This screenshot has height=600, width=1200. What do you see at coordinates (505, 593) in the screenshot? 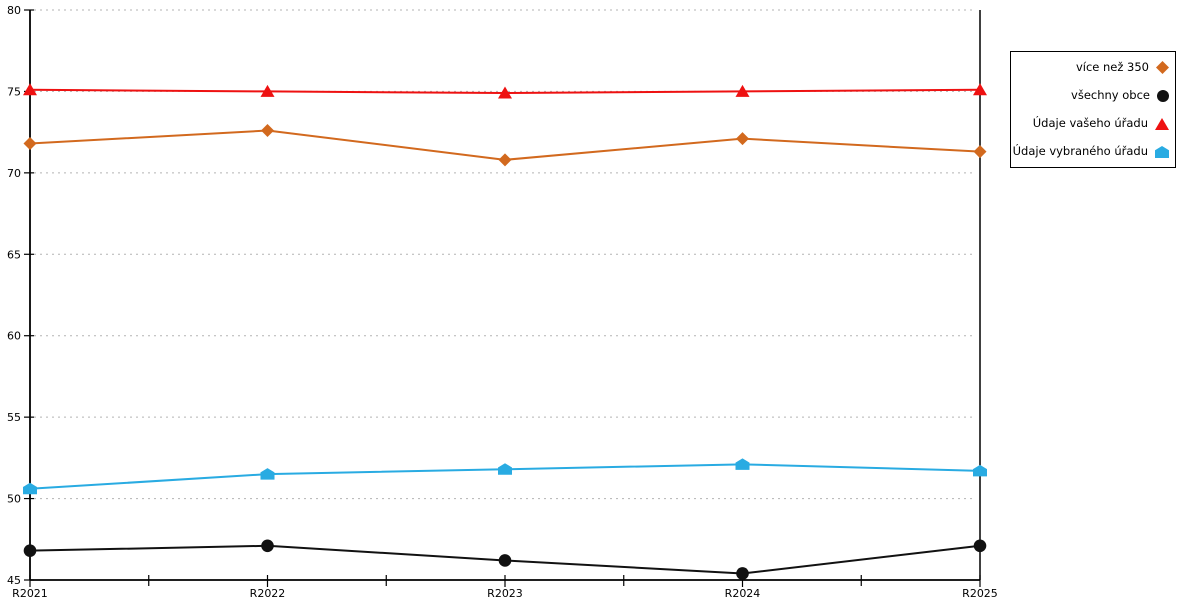
I see `x-tick-label: R2023` at bounding box center [505, 593].